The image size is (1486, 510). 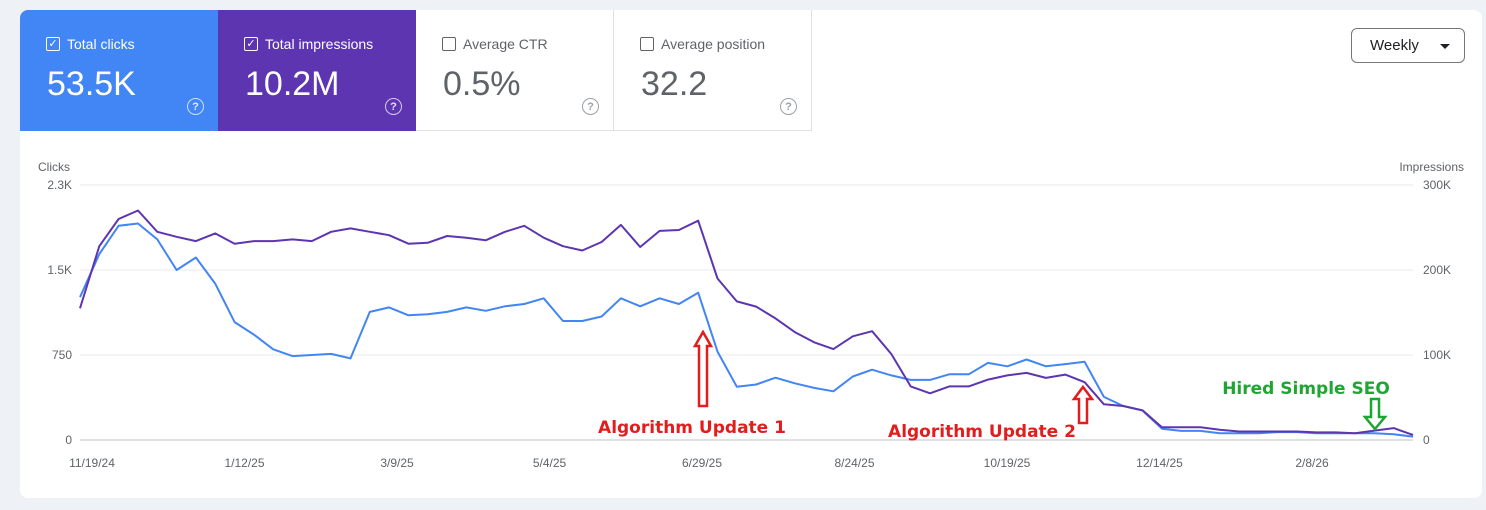 I want to click on metric-tile-total-clicks: ✓ Total clicks 53.5K ?, so click(x=119, y=70).